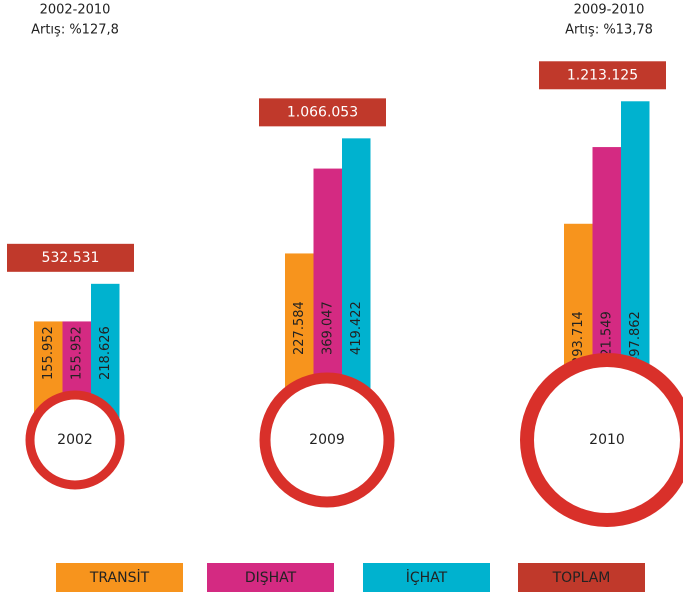 The image size is (683, 597). I want to click on total-label: 532.531, so click(71, 258).